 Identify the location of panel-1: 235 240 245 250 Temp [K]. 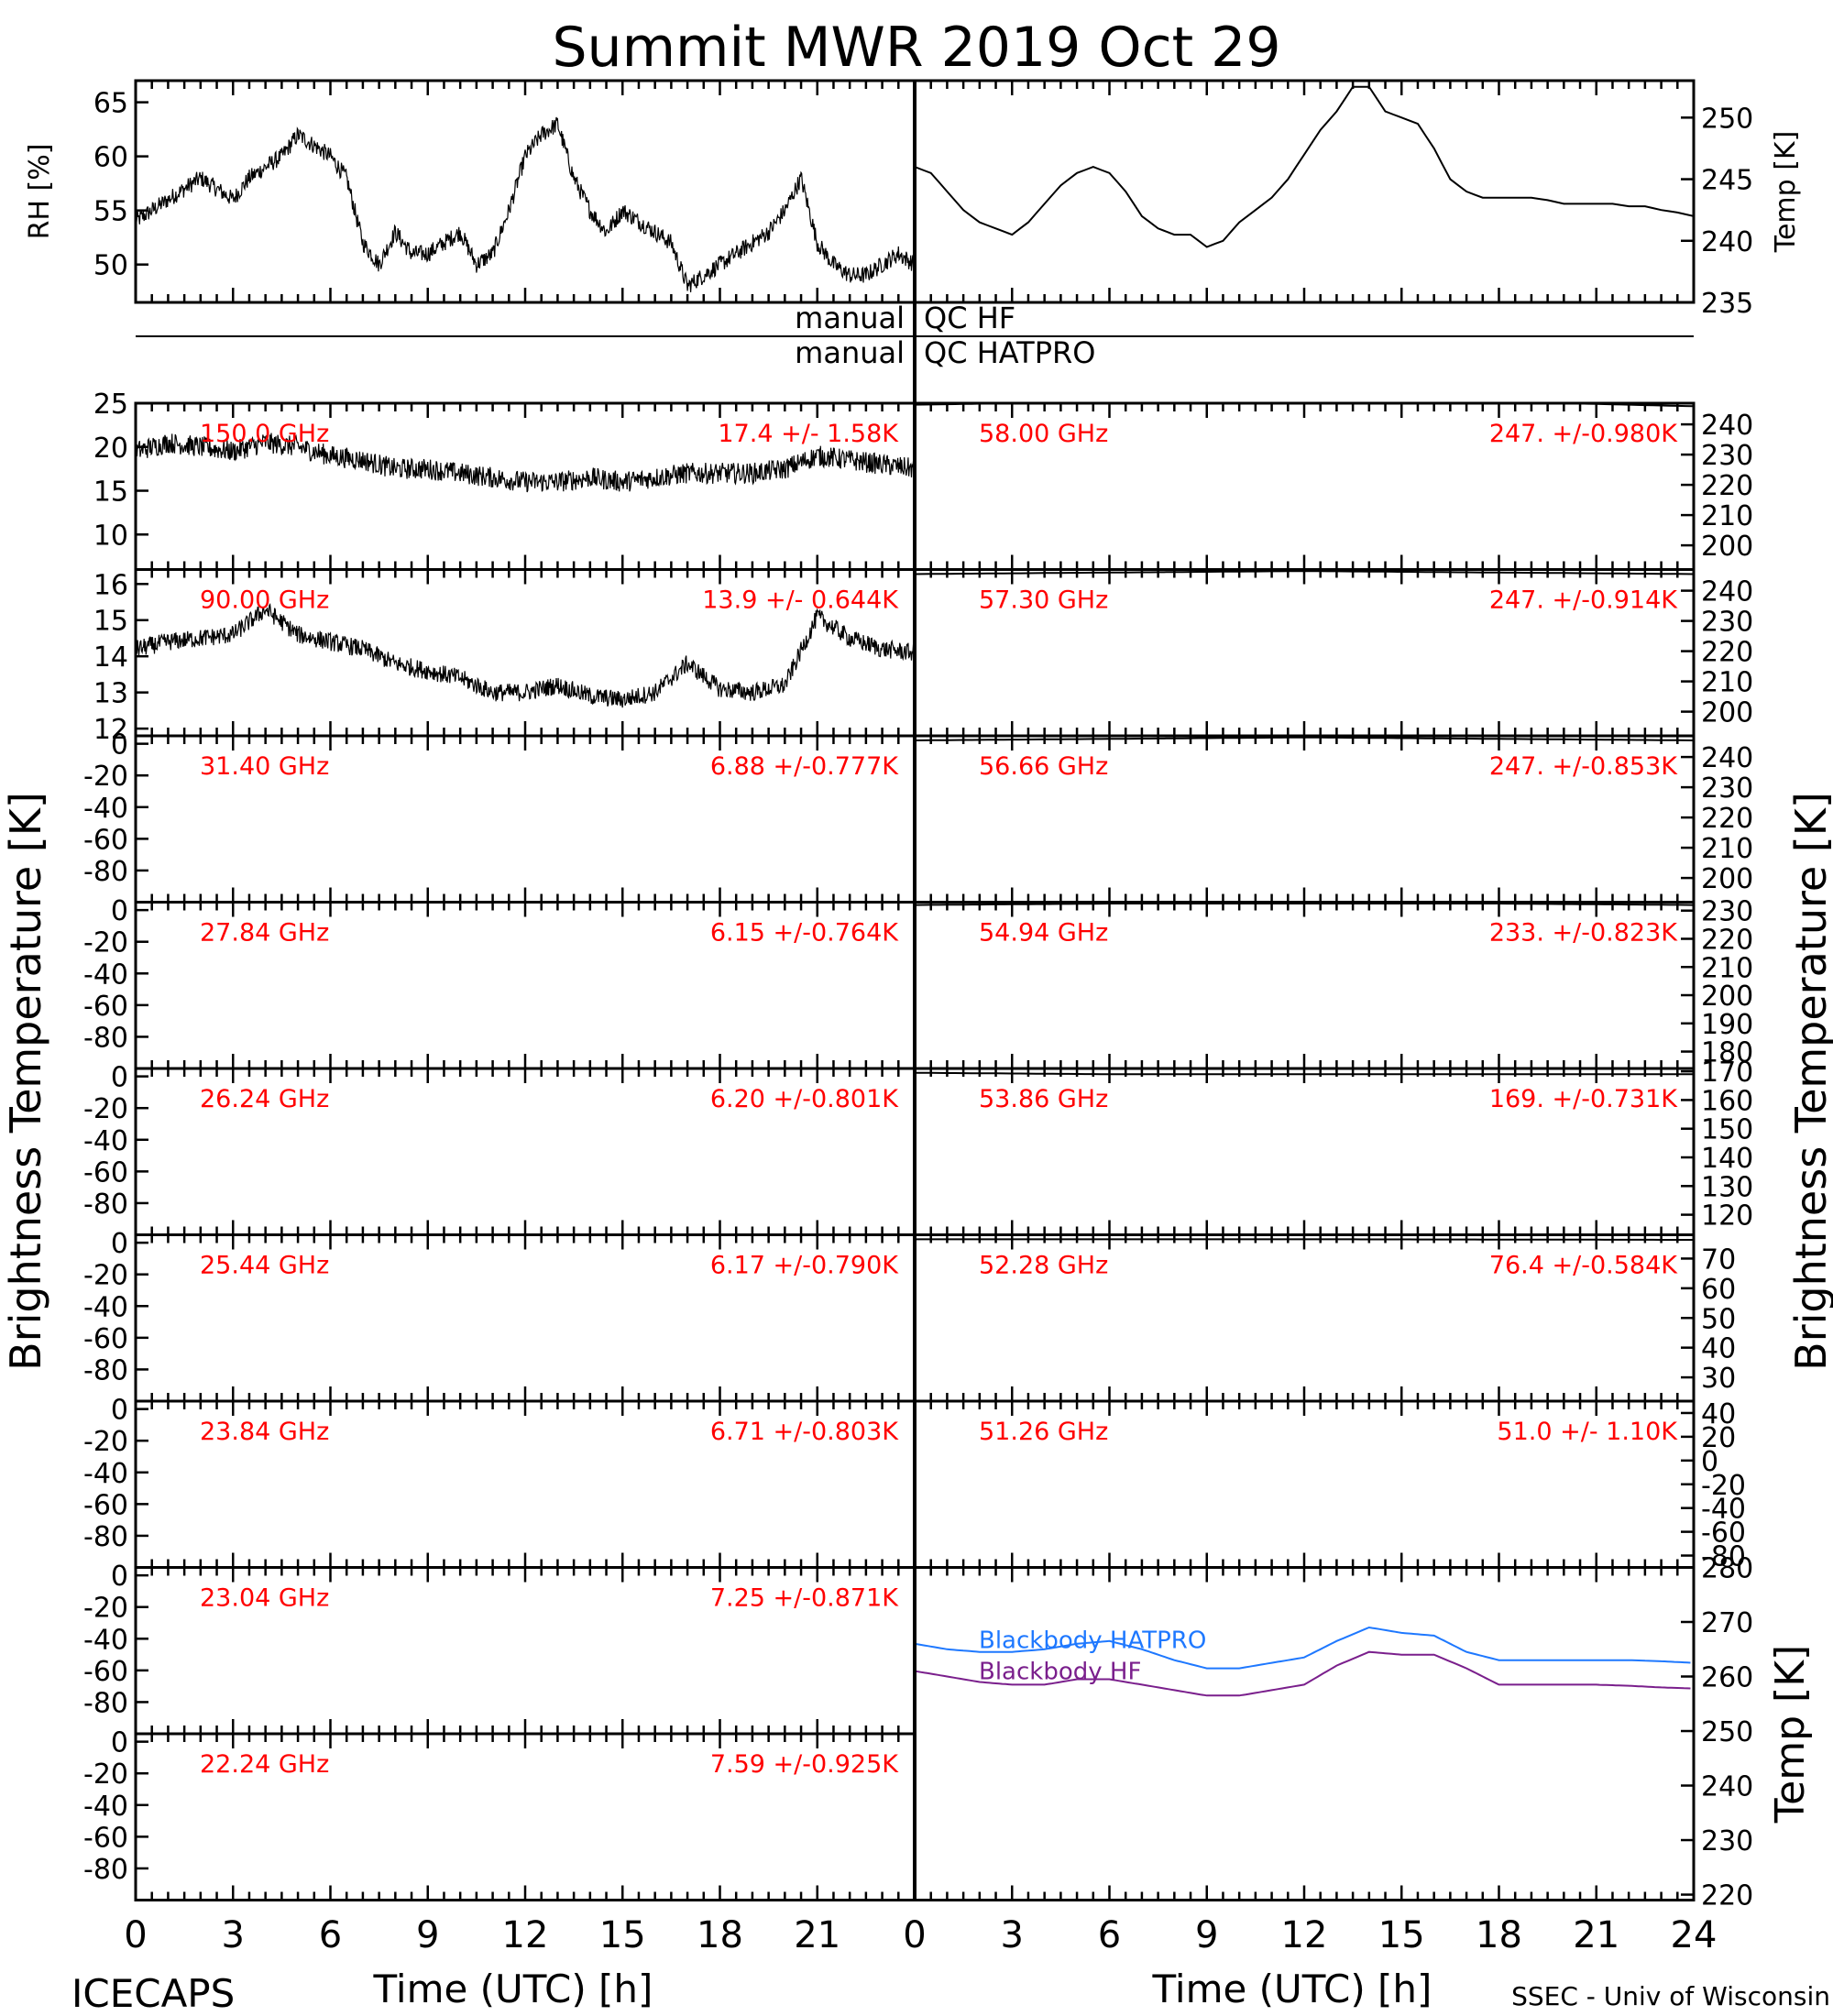
(1357, 199).